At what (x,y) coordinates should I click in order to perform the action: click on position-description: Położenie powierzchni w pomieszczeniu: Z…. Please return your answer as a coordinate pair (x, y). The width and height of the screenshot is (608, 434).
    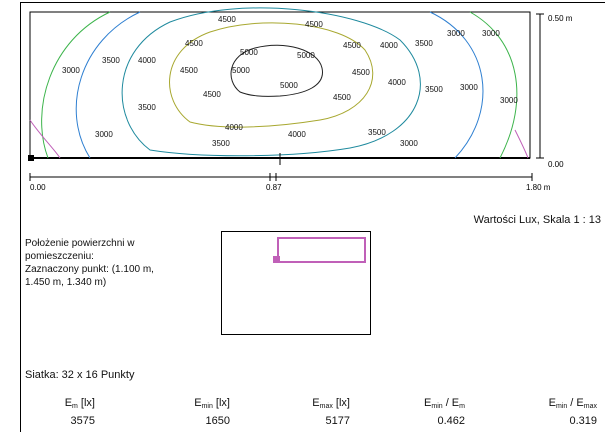
    Looking at the image, I should click on (115, 263).